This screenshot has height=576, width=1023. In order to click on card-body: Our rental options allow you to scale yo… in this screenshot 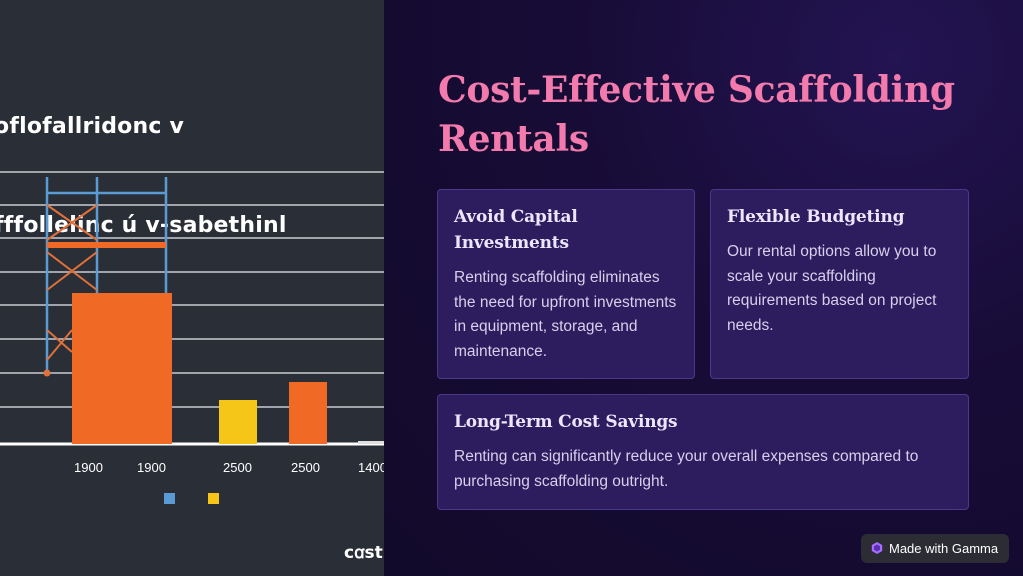, I will do `click(832, 288)`.